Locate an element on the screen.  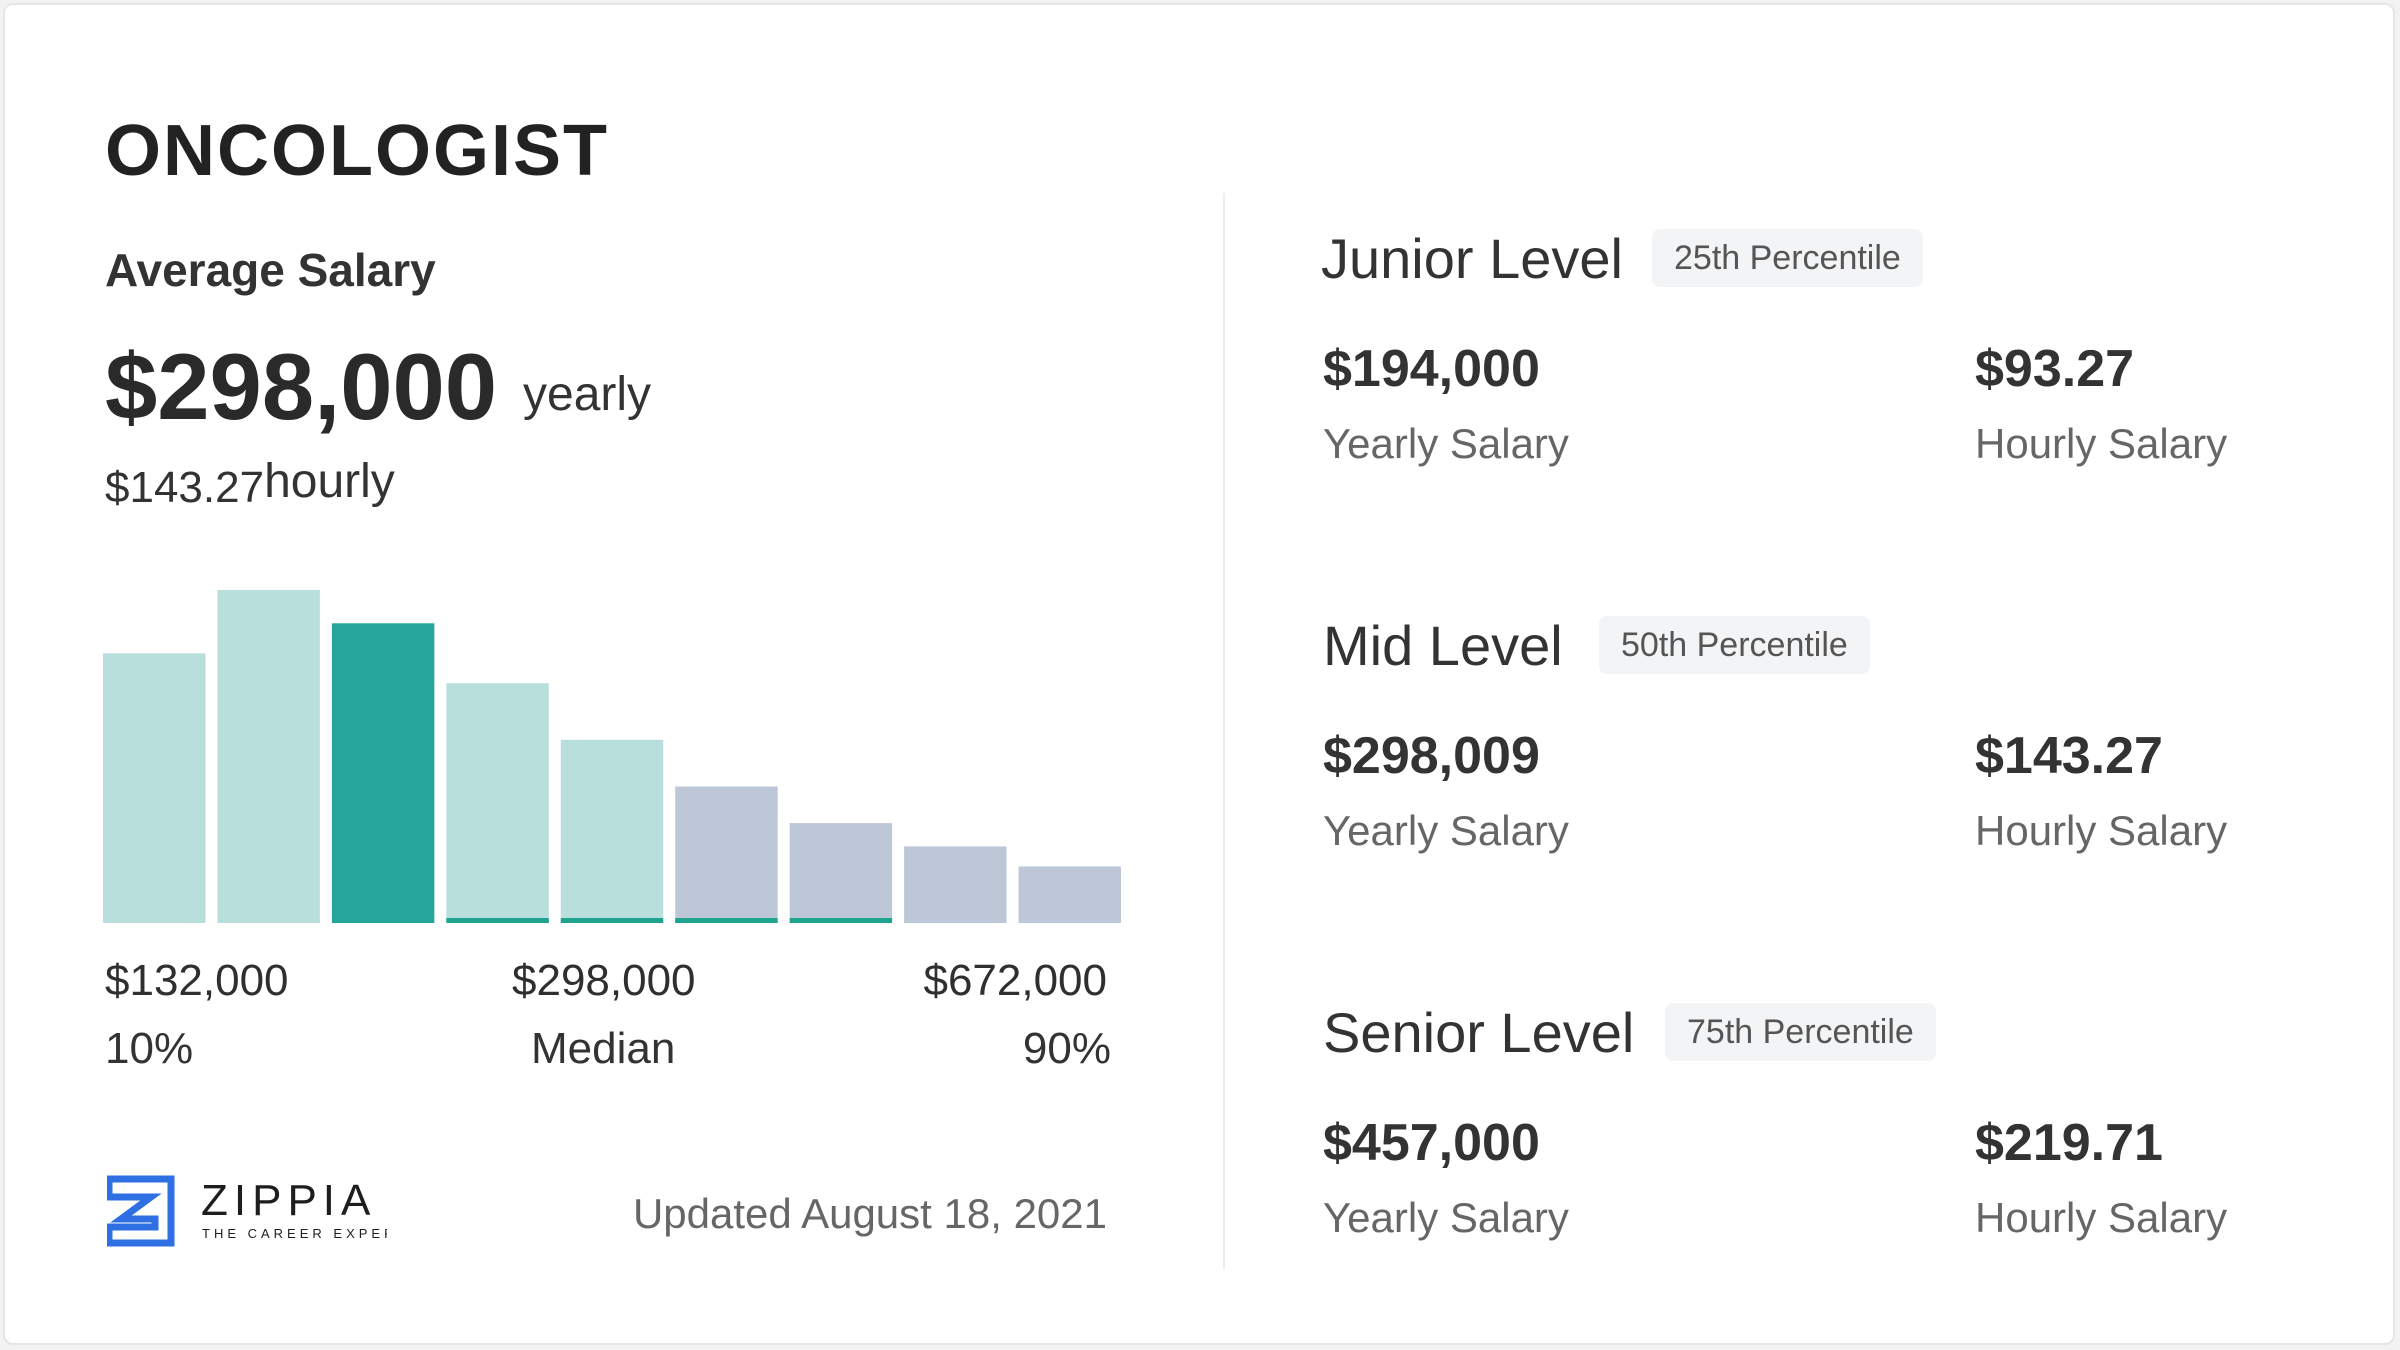
average-yearly-value: $298,000 is located at coordinates (301, 386).